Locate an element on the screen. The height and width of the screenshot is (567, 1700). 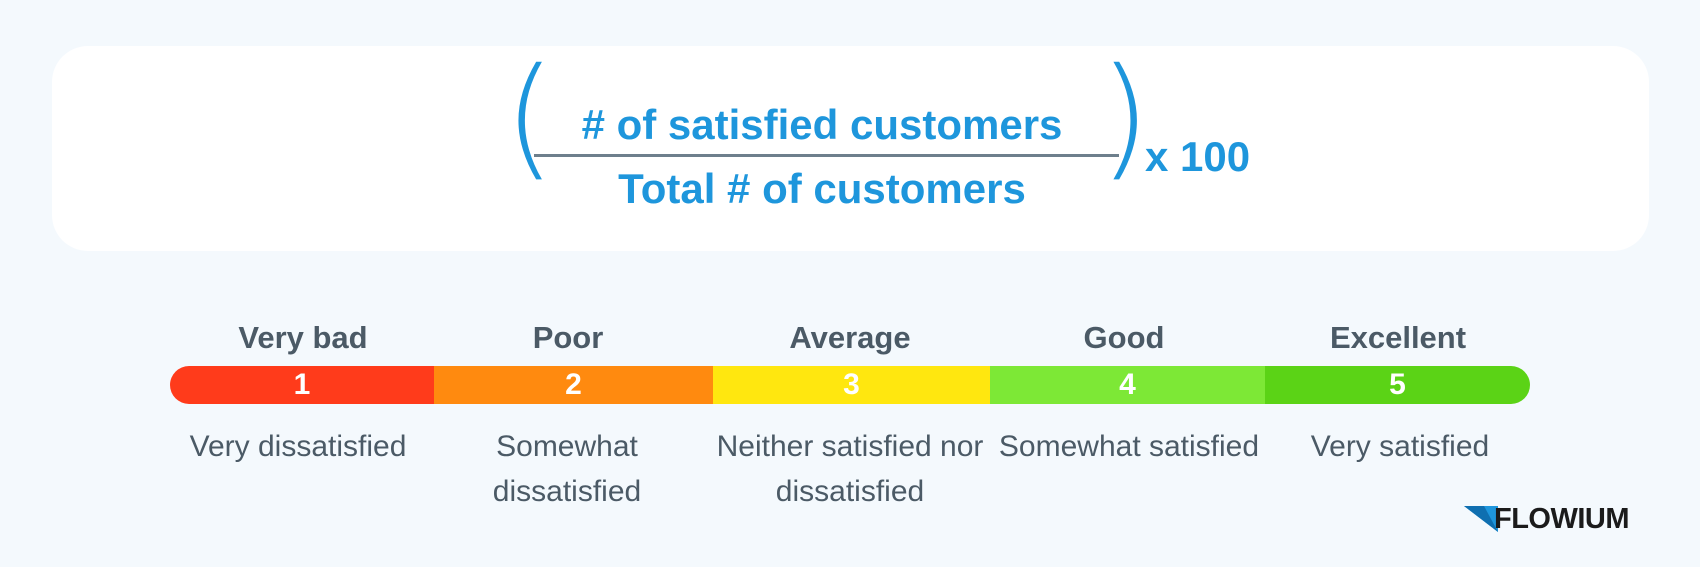
scale-segment-3: 3 is located at coordinates (851, 385).